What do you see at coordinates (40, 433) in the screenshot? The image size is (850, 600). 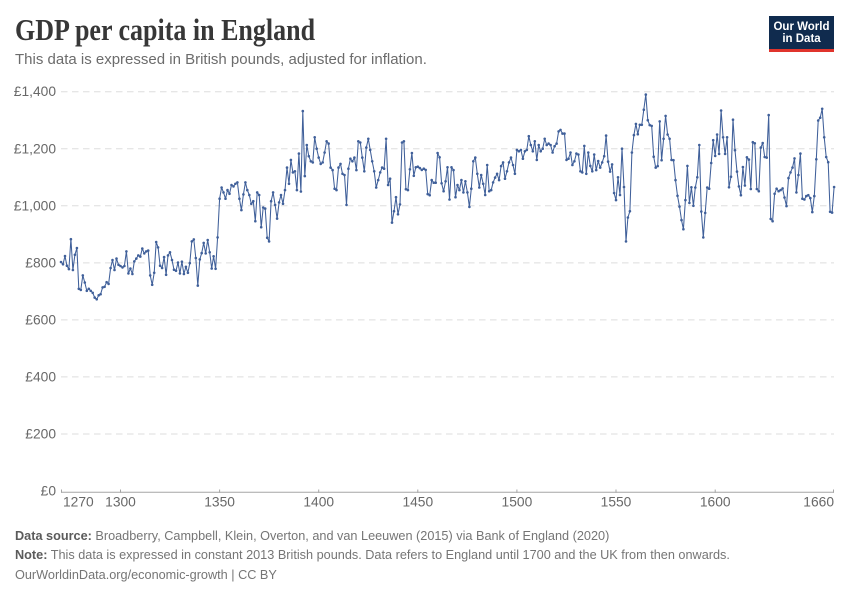 I see `svg-text: £200` at bounding box center [40, 433].